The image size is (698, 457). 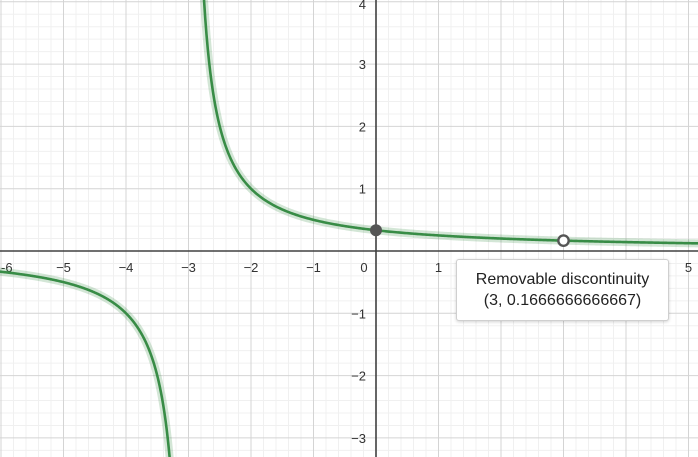 I want to click on x-tick-label: 1, so click(x=438, y=267).